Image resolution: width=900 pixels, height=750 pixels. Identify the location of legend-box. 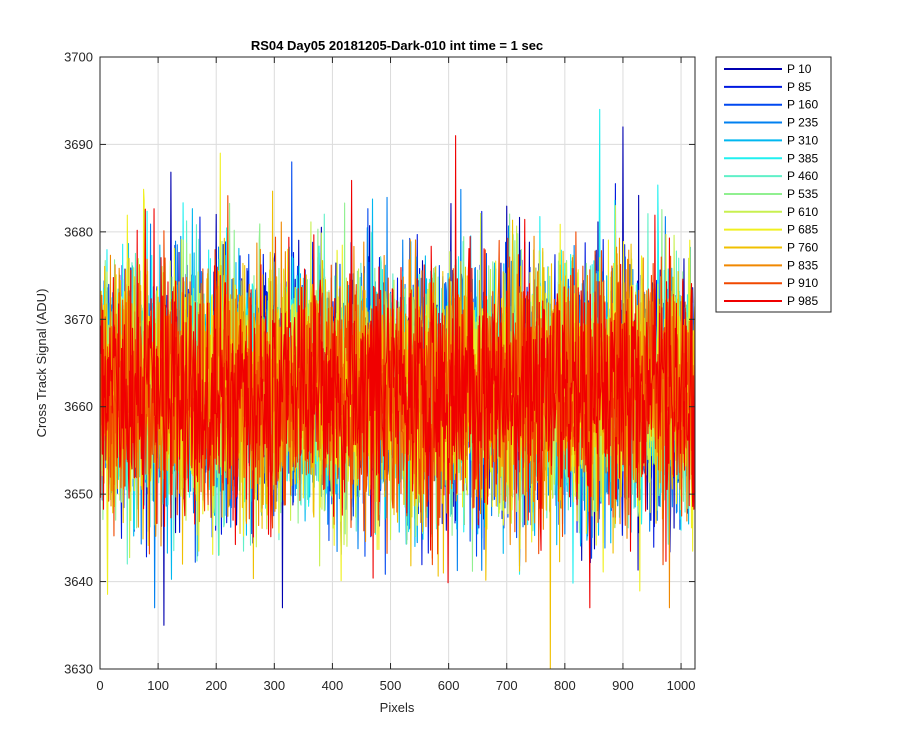
(773, 184).